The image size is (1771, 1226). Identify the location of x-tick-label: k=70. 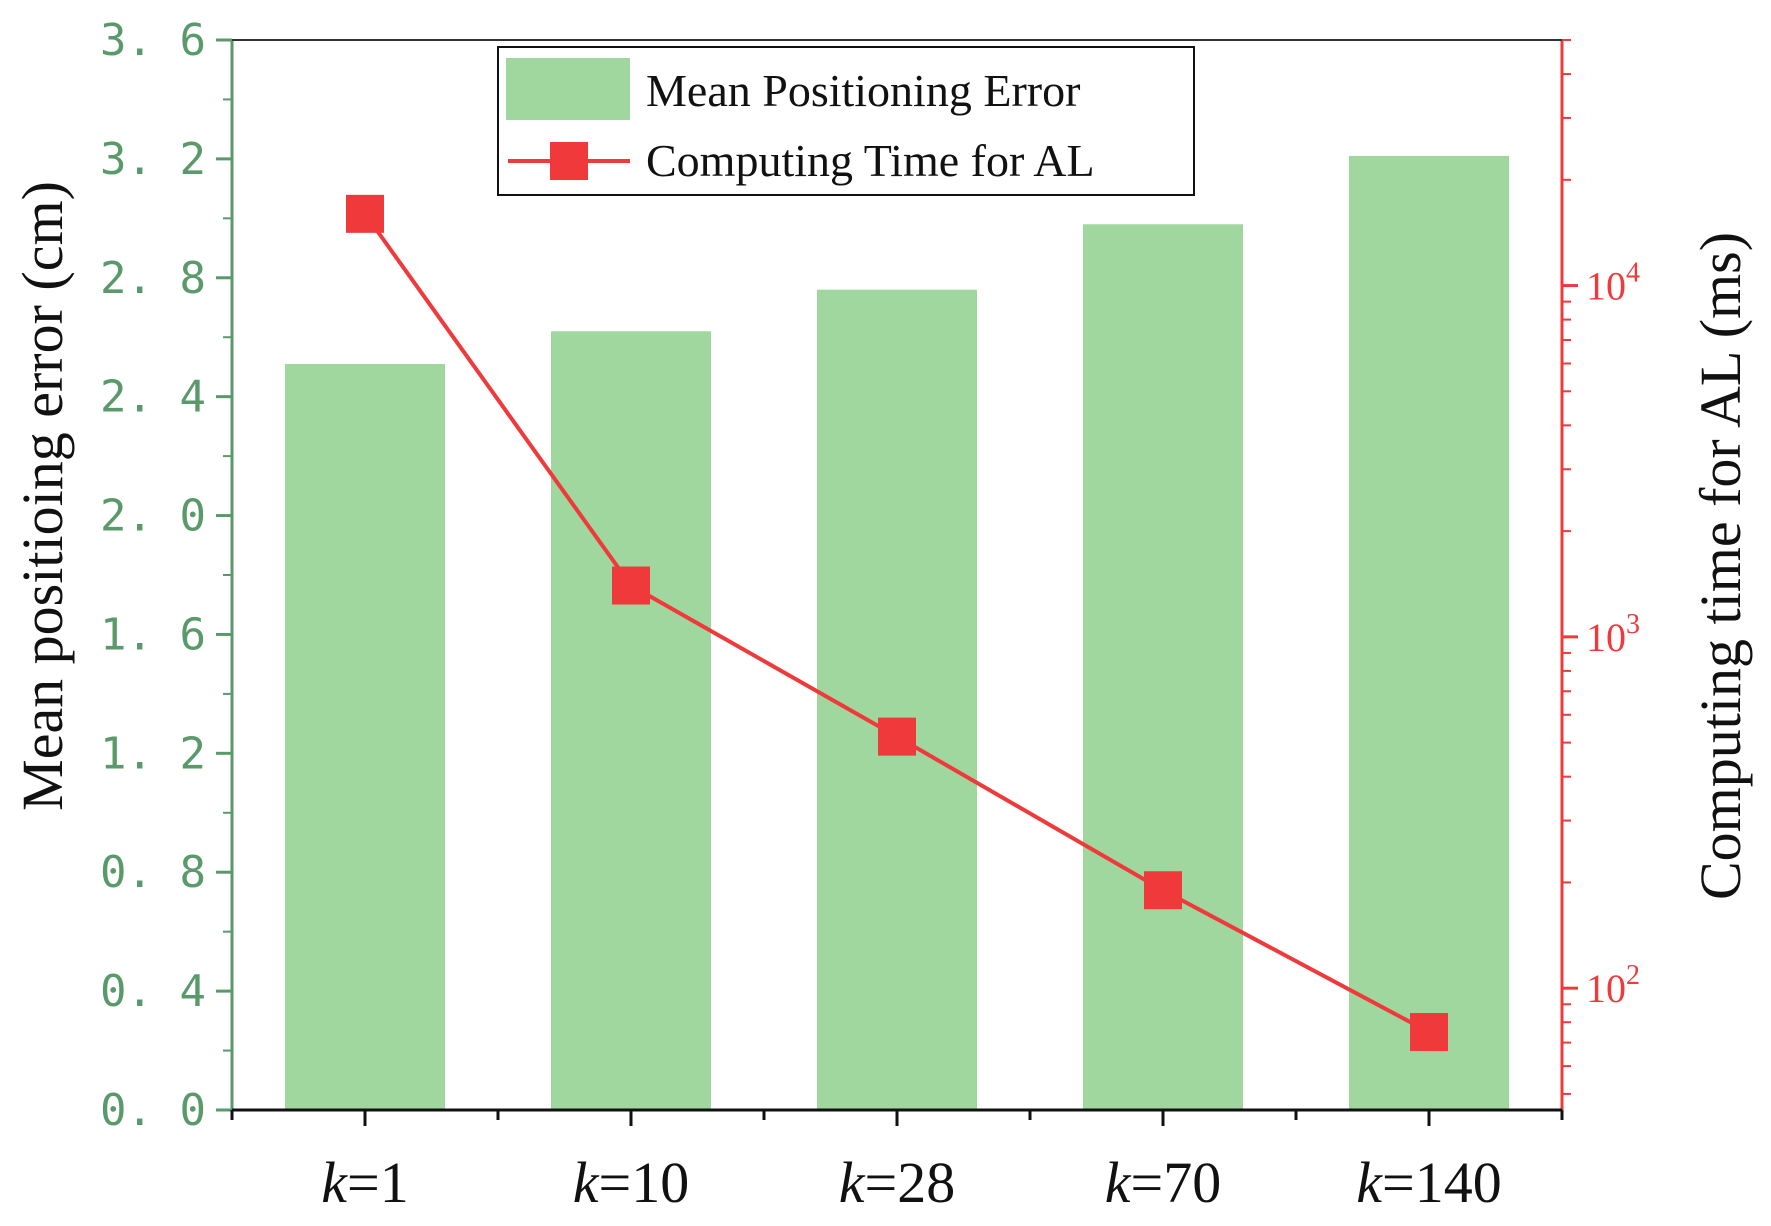
(1163, 1182).